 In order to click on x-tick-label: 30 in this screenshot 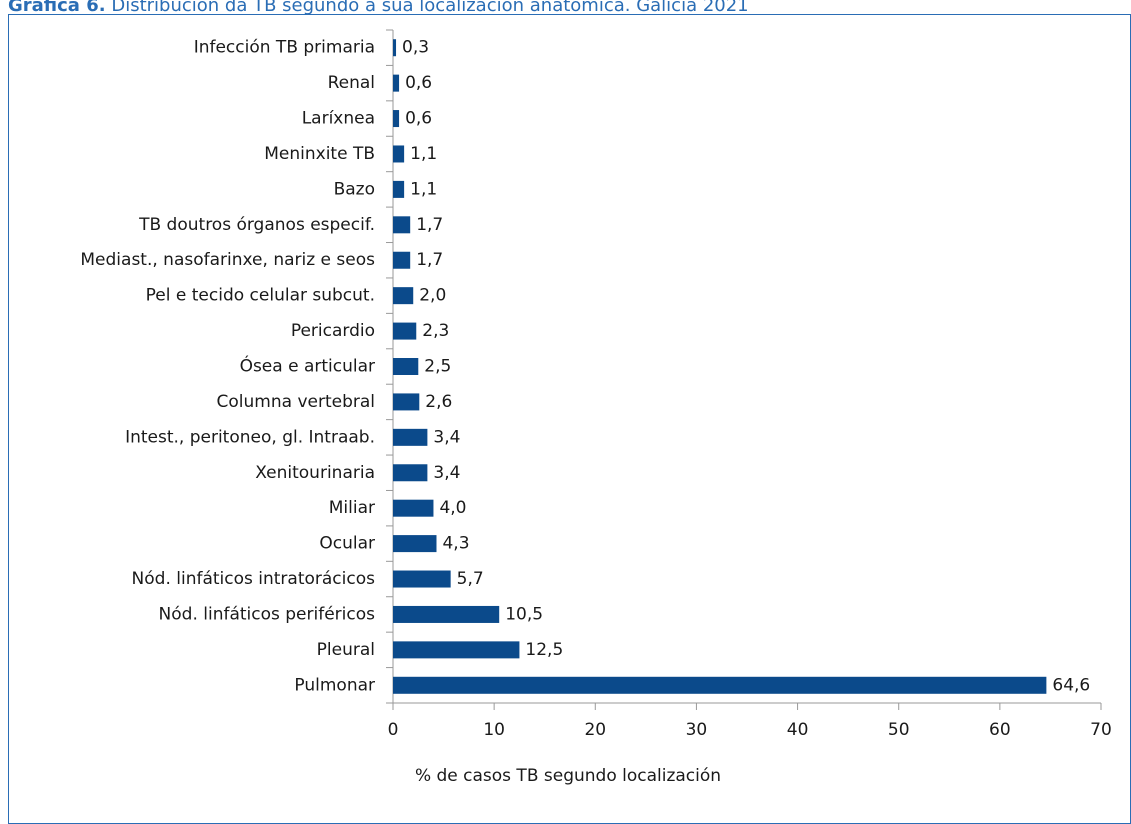, I will do `click(697, 730)`.